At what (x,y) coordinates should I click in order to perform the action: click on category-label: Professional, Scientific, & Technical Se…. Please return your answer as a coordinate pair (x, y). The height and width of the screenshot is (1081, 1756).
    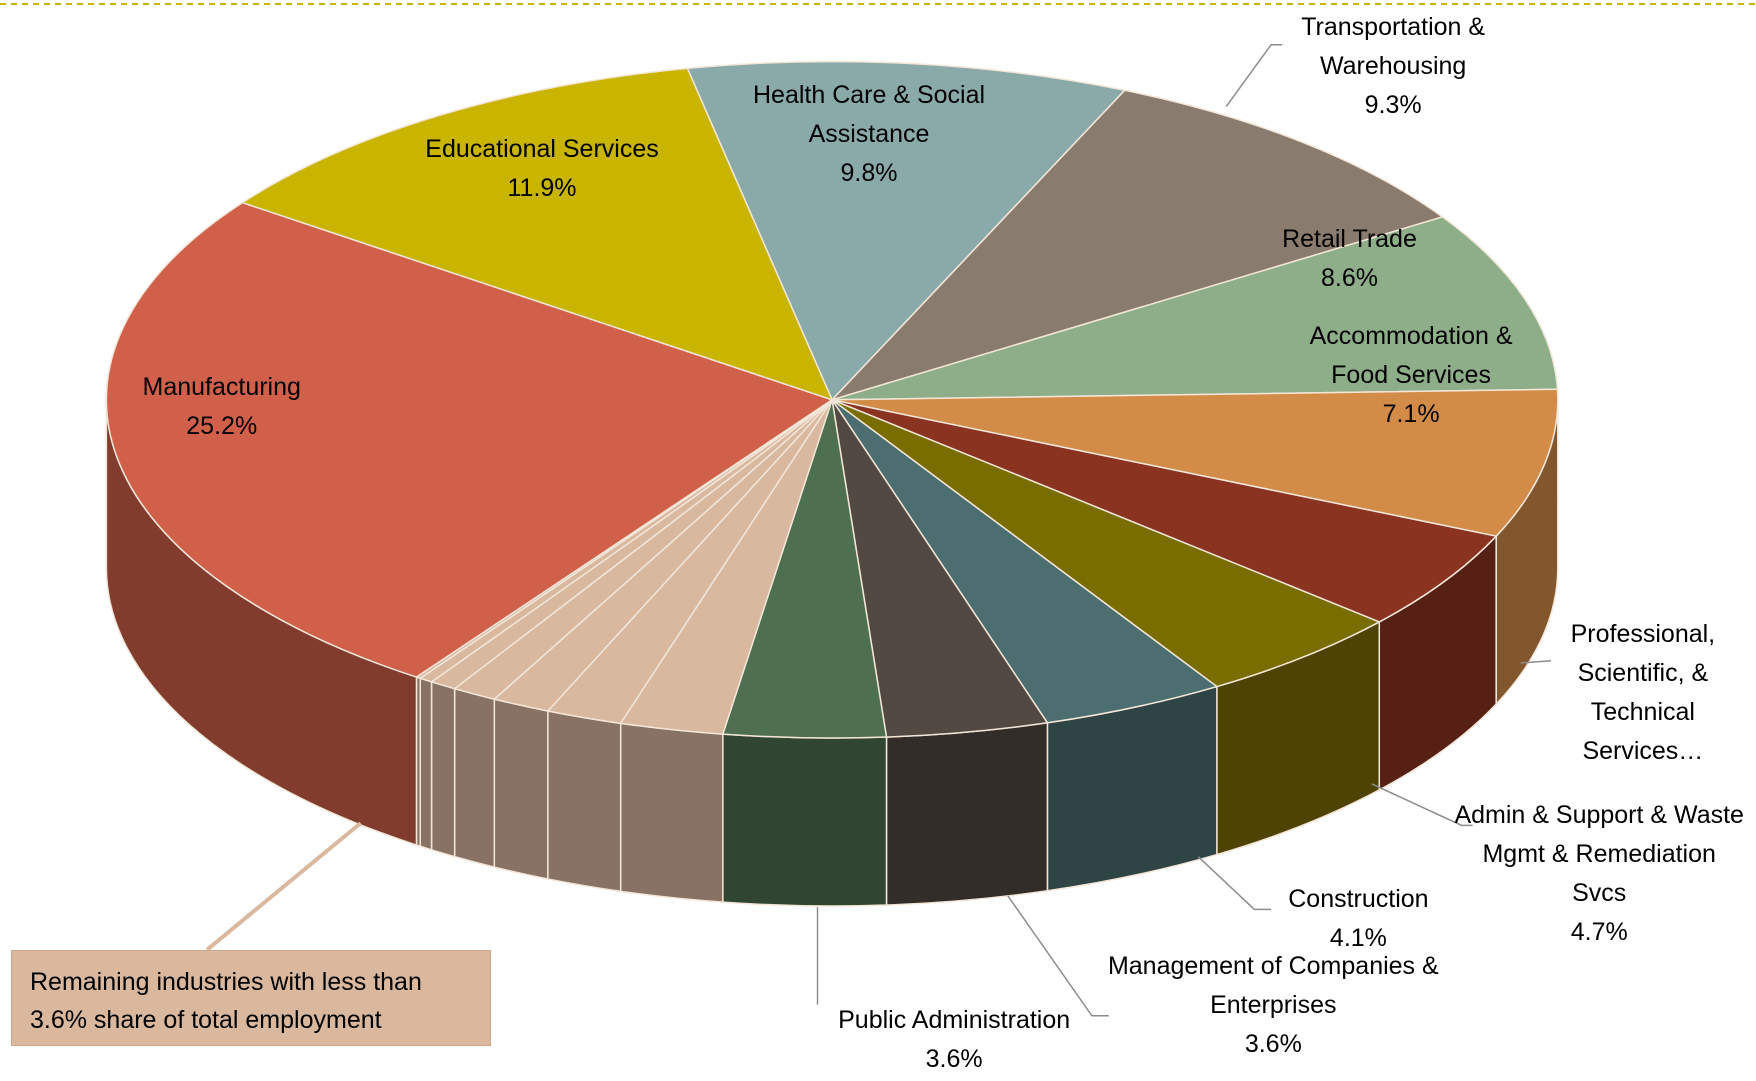
    Looking at the image, I should click on (1643, 692).